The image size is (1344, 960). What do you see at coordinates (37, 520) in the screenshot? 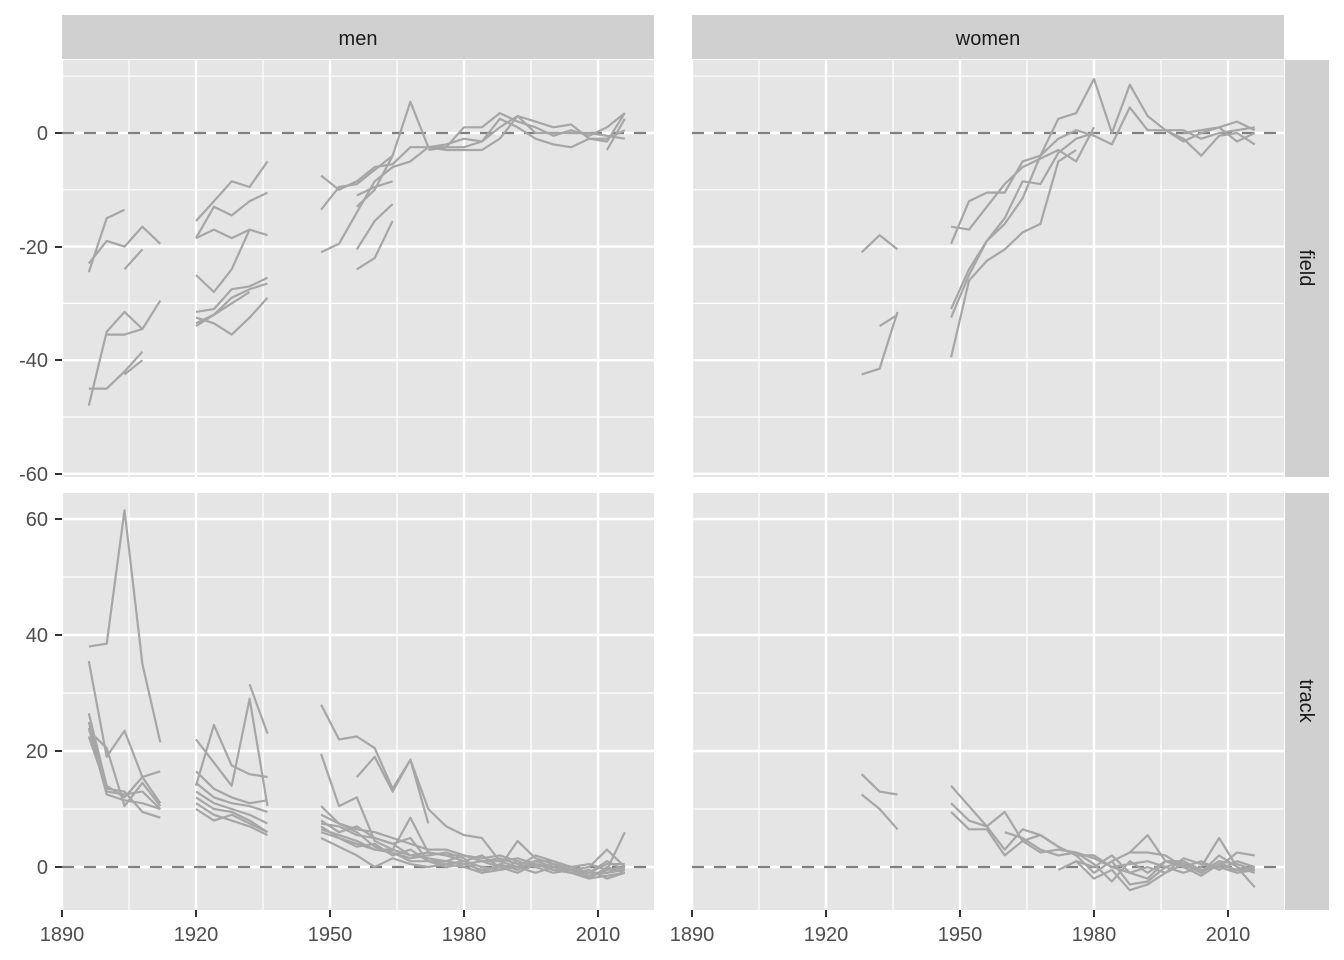
I see `y-tick-label: 60` at bounding box center [37, 520].